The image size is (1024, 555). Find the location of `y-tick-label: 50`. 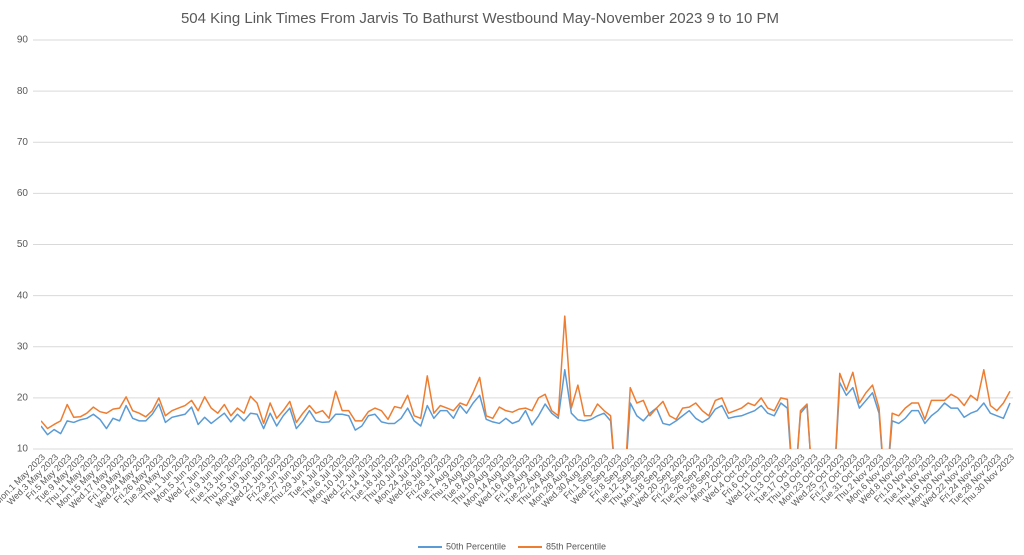

y-tick-label: 50 is located at coordinates (23, 244).